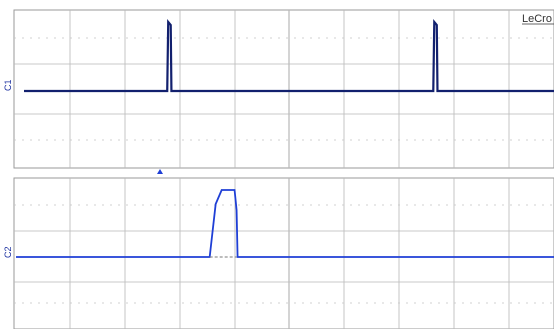  What do you see at coordinates (537, 19) in the screenshot?
I see `brand-label: LeCro` at bounding box center [537, 19].